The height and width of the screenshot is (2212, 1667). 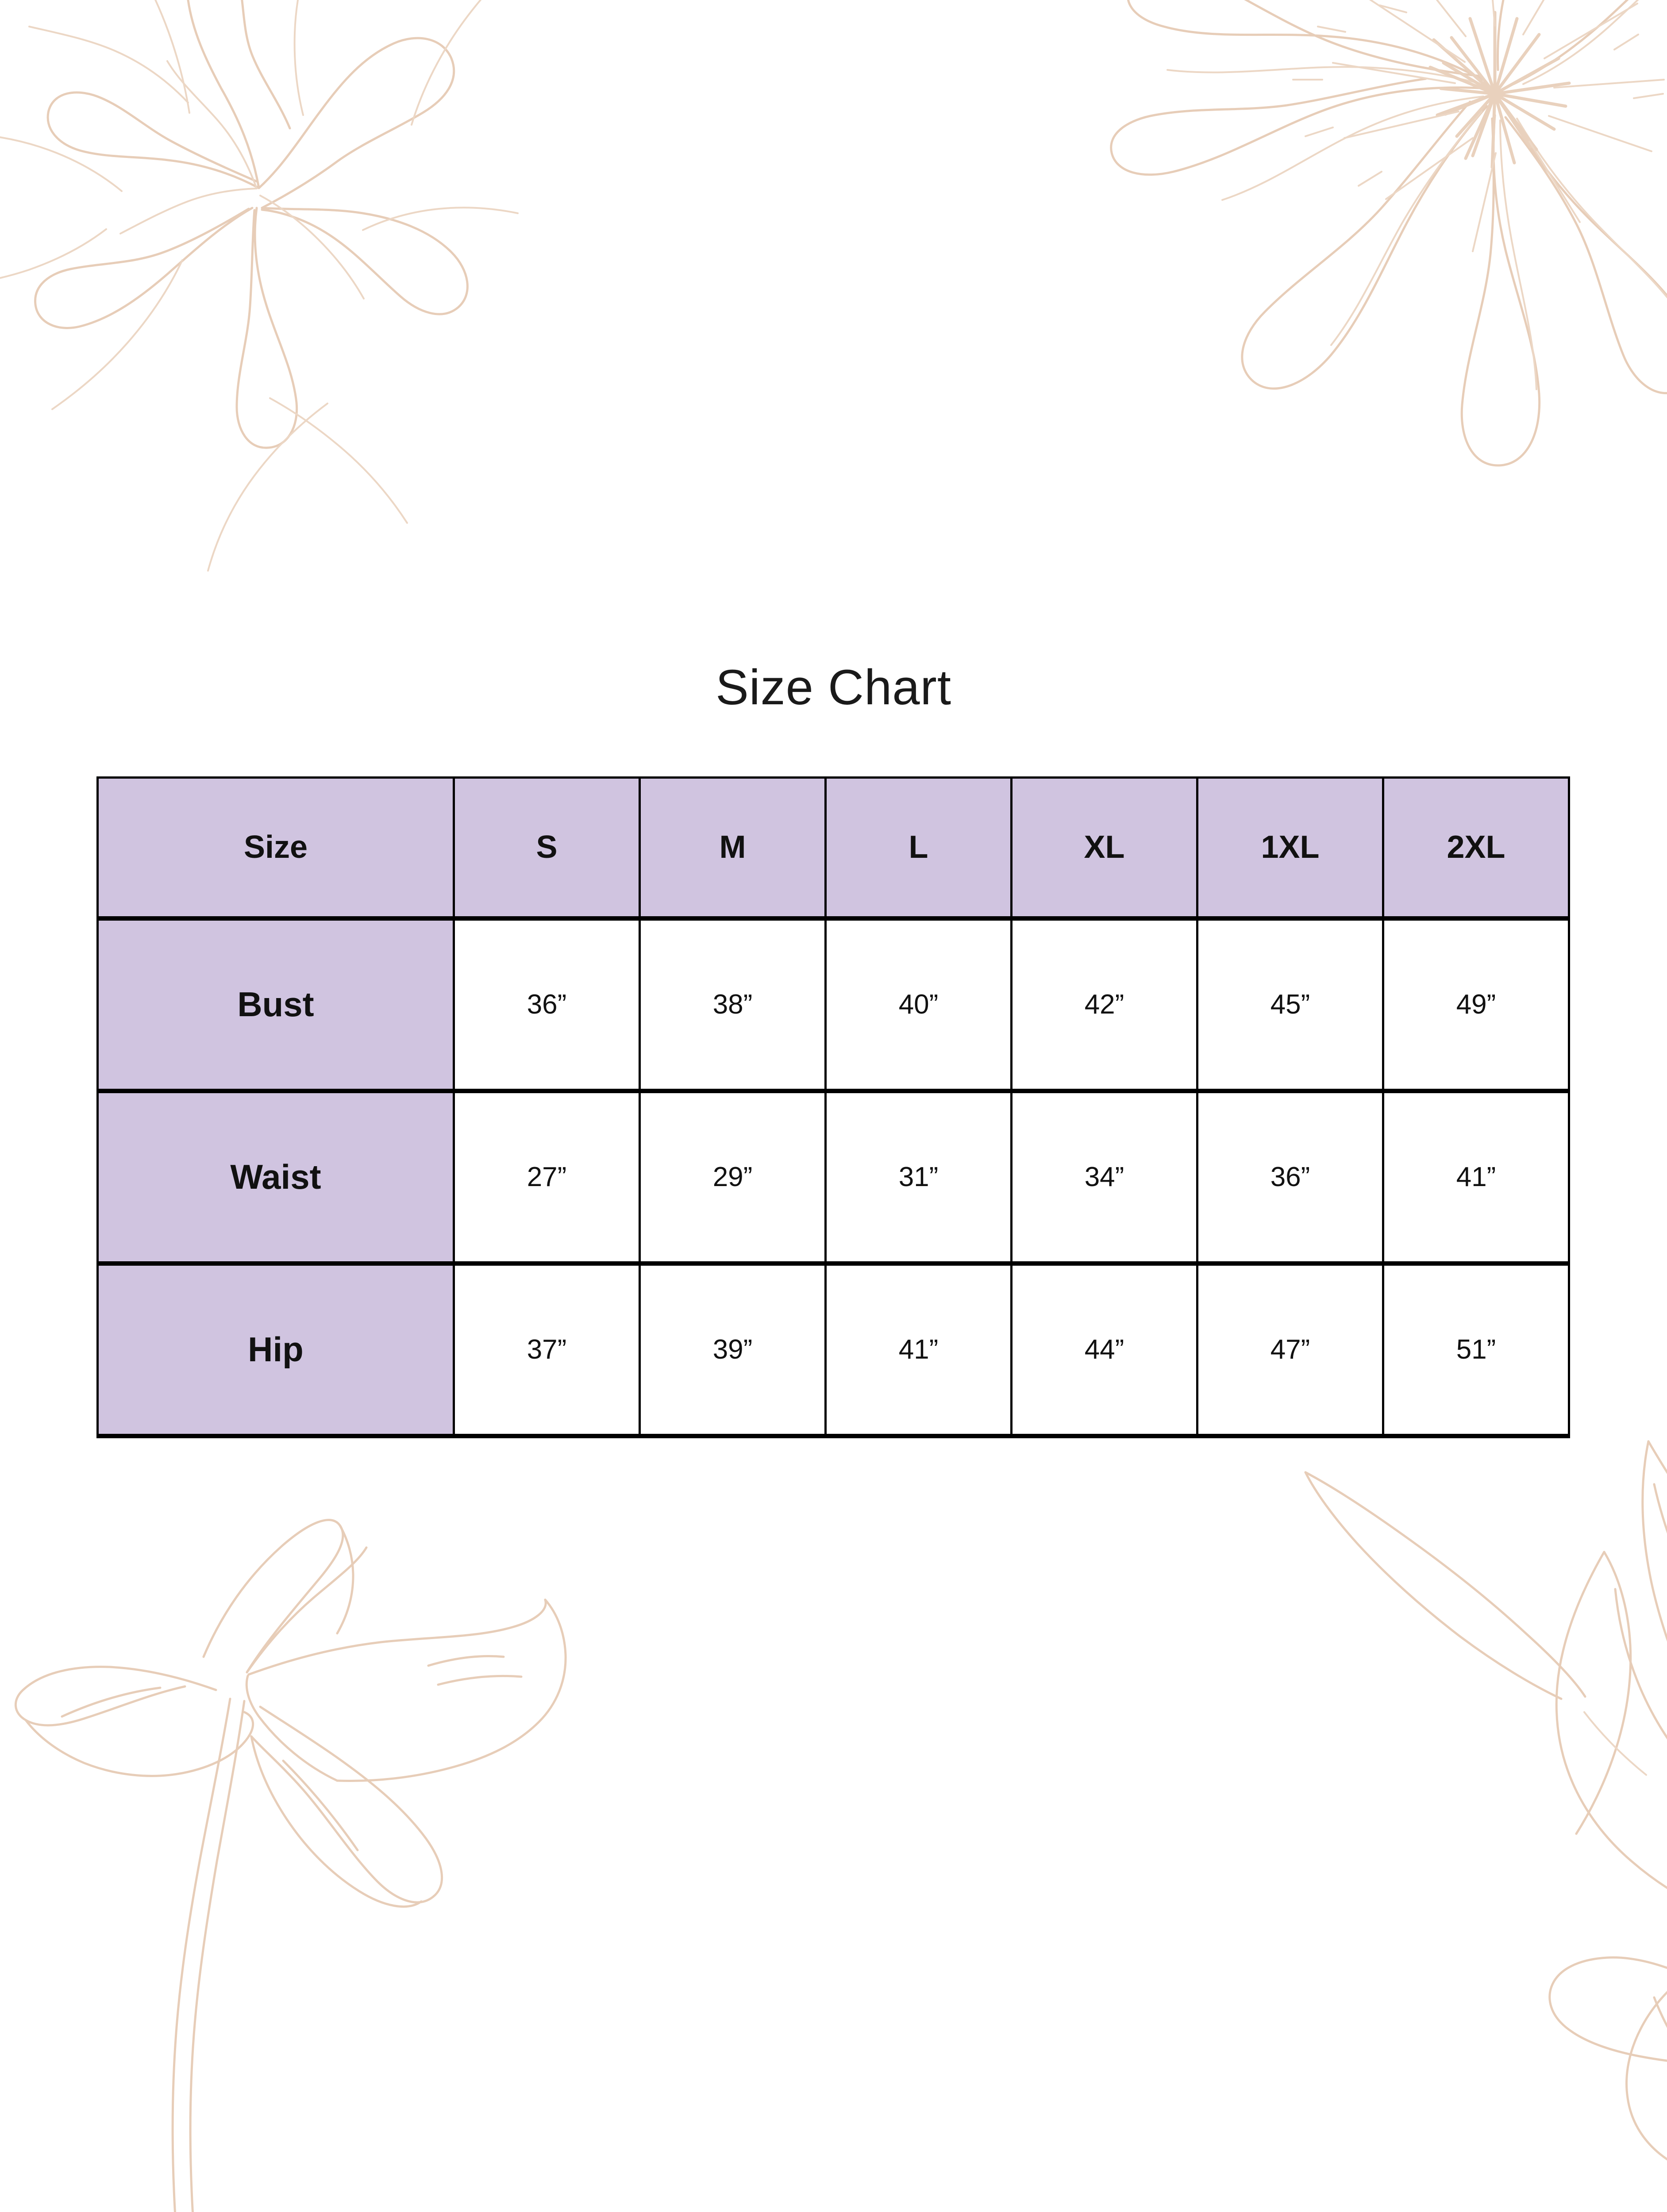 What do you see at coordinates (285, 1809) in the screenshot?
I see `trillium-flower-outline` at bounding box center [285, 1809].